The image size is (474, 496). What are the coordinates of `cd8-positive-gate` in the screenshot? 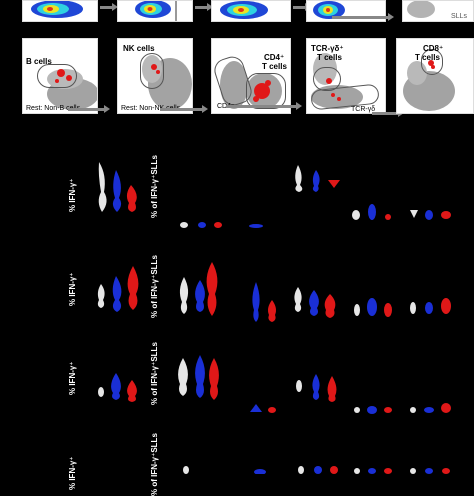 It's located at (432, 62).